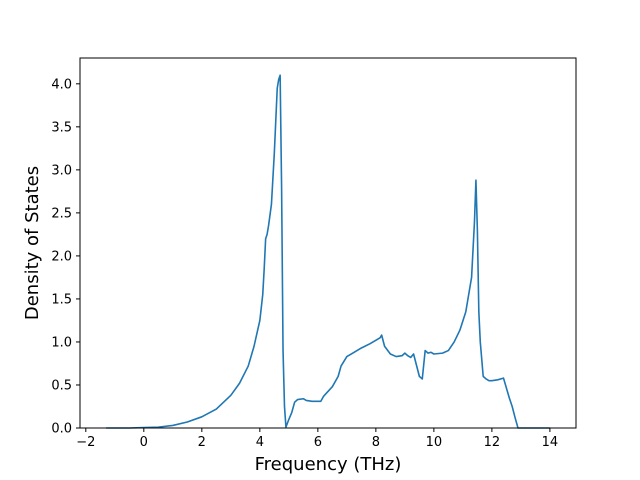 The width and height of the screenshot is (640, 480). Describe the element at coordinates (202, 442) in the screenshot. I see `x-tick-label: 2` at that location.